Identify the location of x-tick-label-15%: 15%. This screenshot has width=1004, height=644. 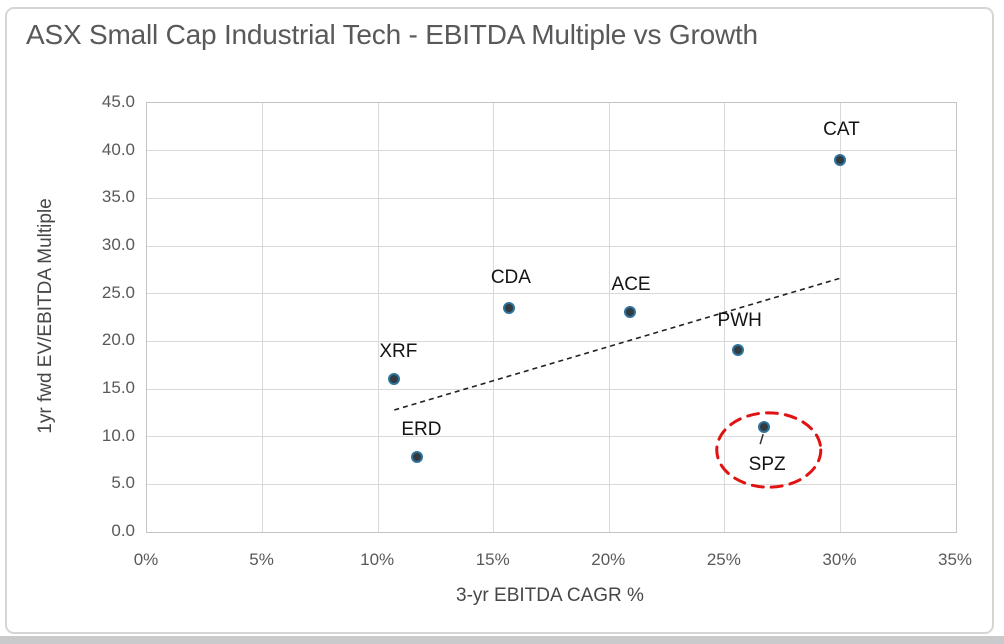
(492, 559).